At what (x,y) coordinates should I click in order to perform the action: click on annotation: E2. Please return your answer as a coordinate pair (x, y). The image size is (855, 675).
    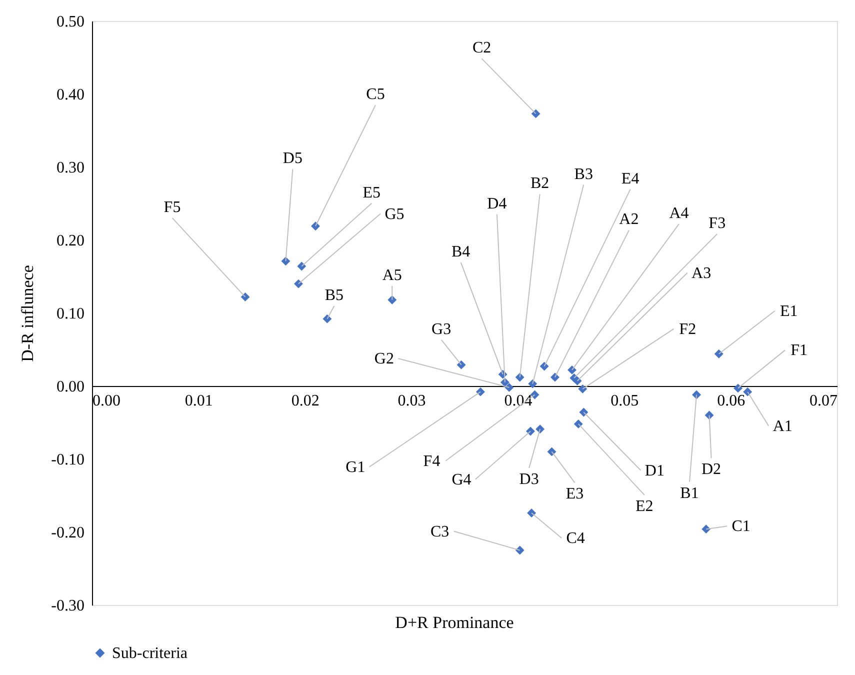
    Looking at the image, I should click on (644, 506).